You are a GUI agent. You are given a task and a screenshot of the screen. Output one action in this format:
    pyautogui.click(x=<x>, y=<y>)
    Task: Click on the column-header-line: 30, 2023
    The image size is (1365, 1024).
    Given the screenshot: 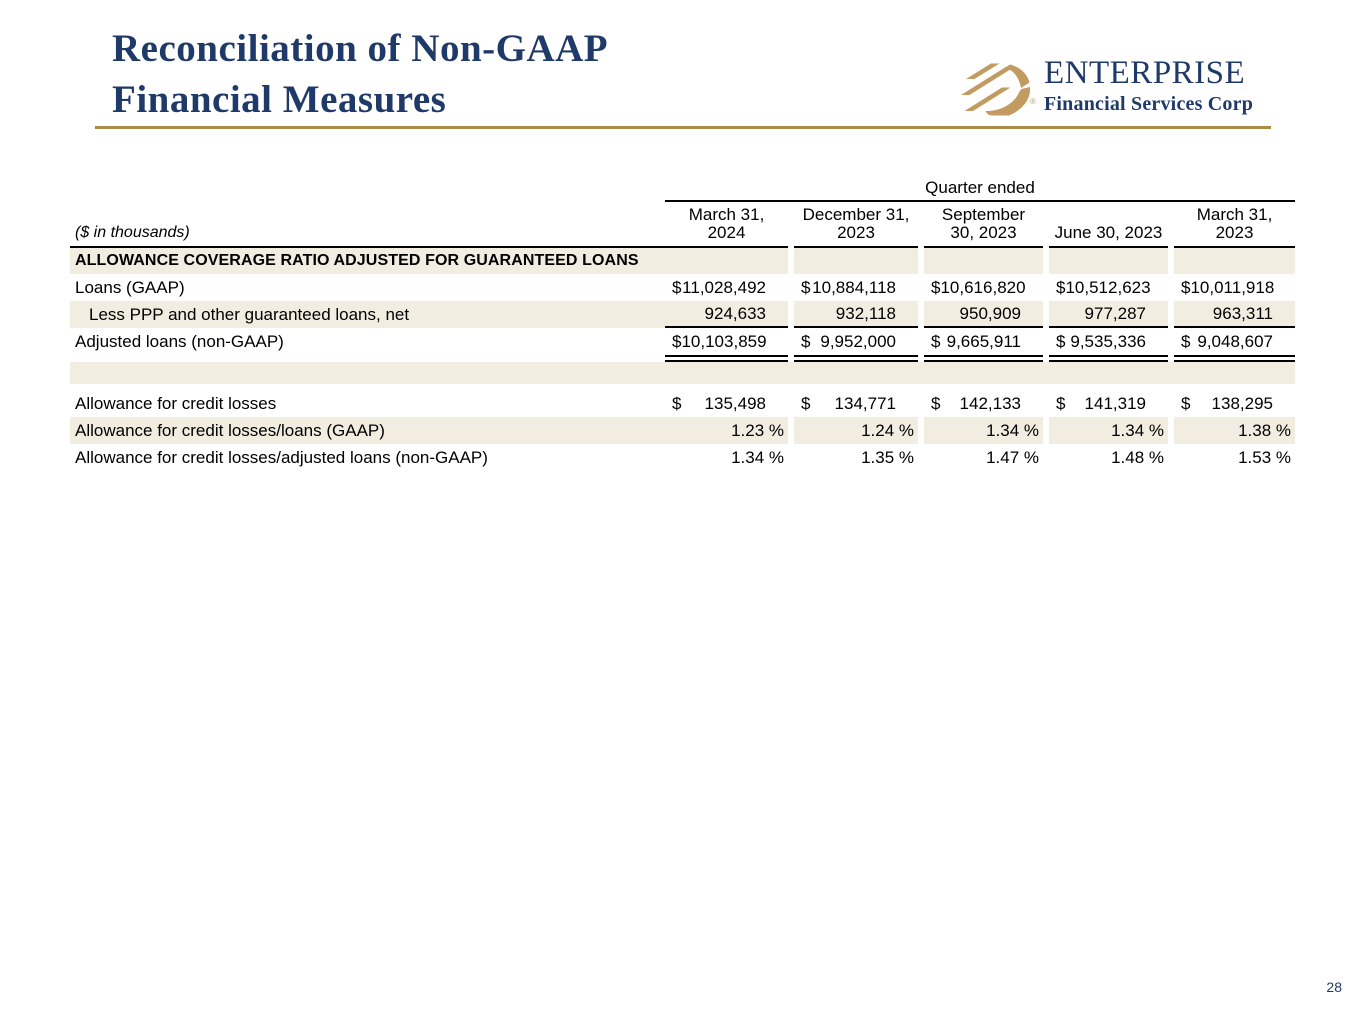 What is the action you would take?
    pyautogui.click(x=983, y=233)
    